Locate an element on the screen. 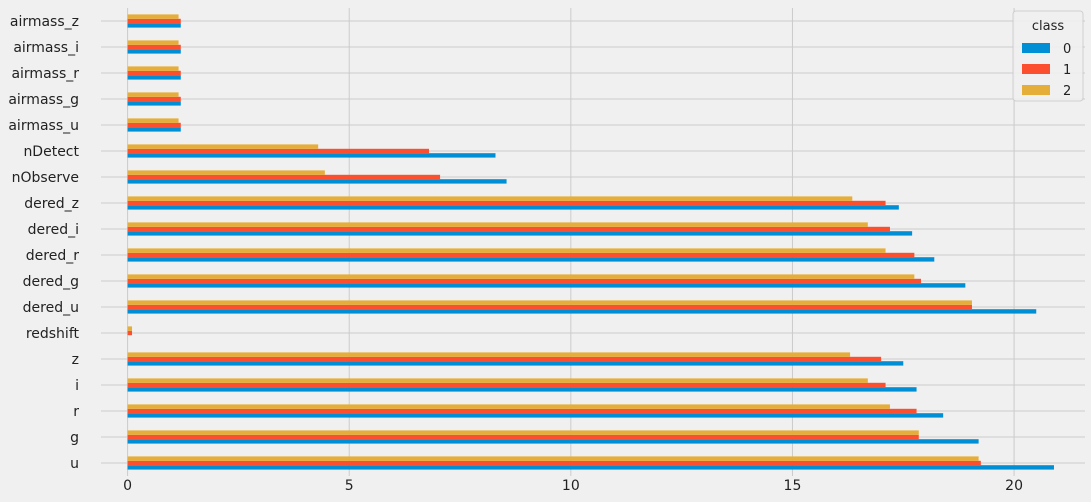  y-tick-label: nDetect is located at coordinates (51, 152).